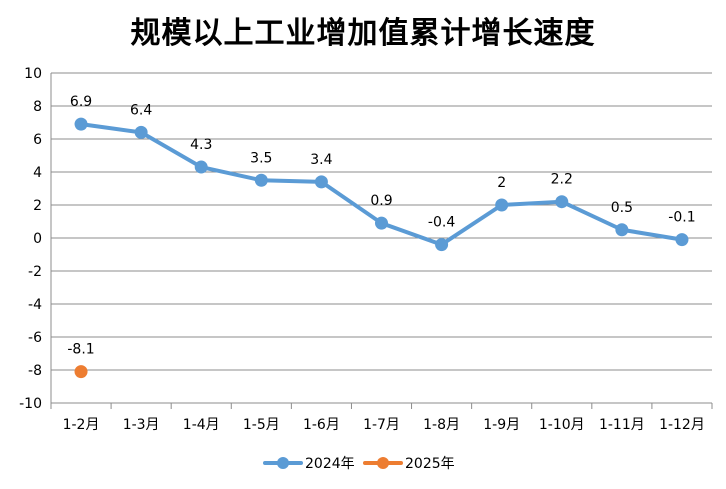  What do you see at coordinates (35, 272) in the screenshot?
I see `y-tick-label: -2` at bounding box center [35, 272].